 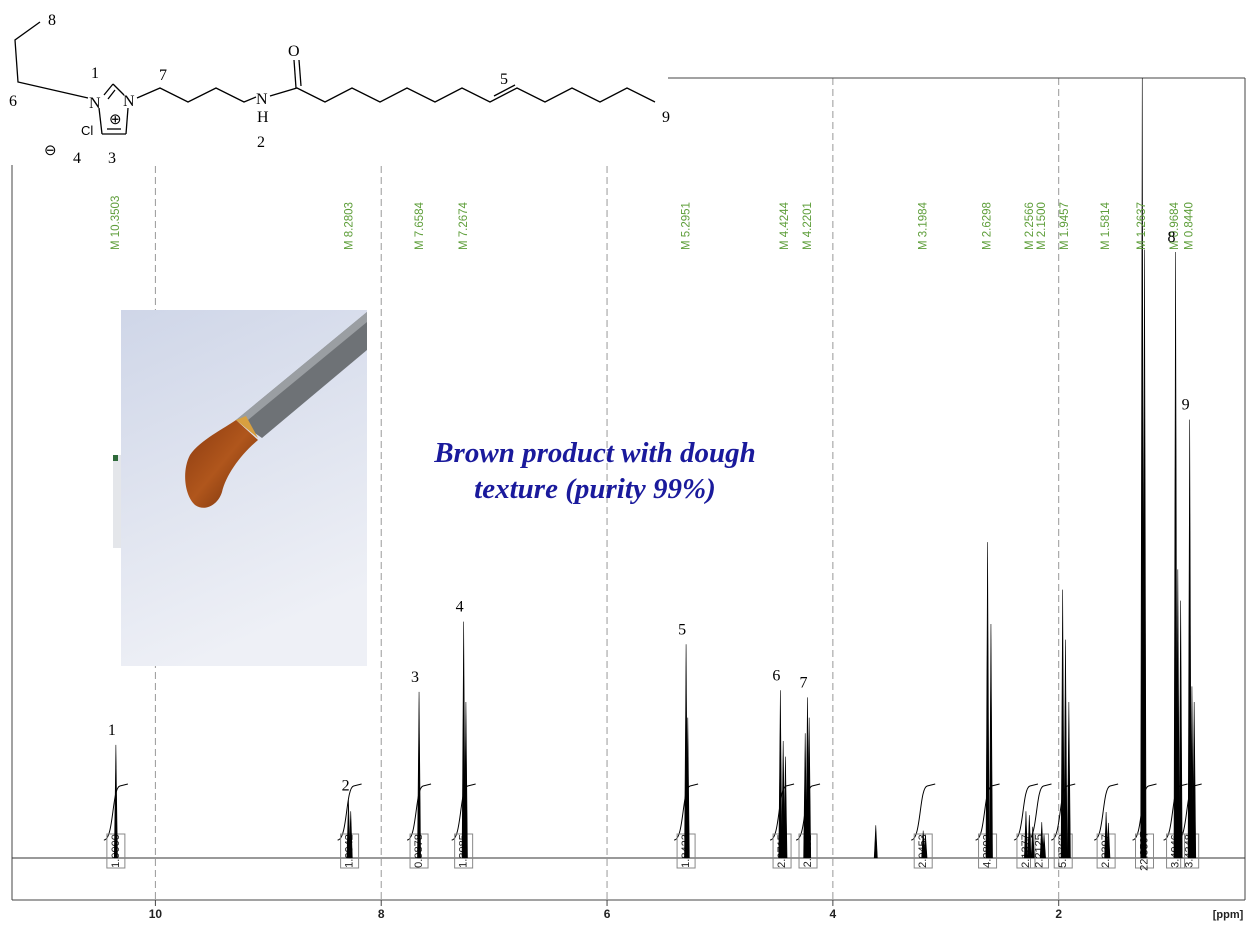 I want to click on x-tick-label: 4, so click(x=833, y=914).